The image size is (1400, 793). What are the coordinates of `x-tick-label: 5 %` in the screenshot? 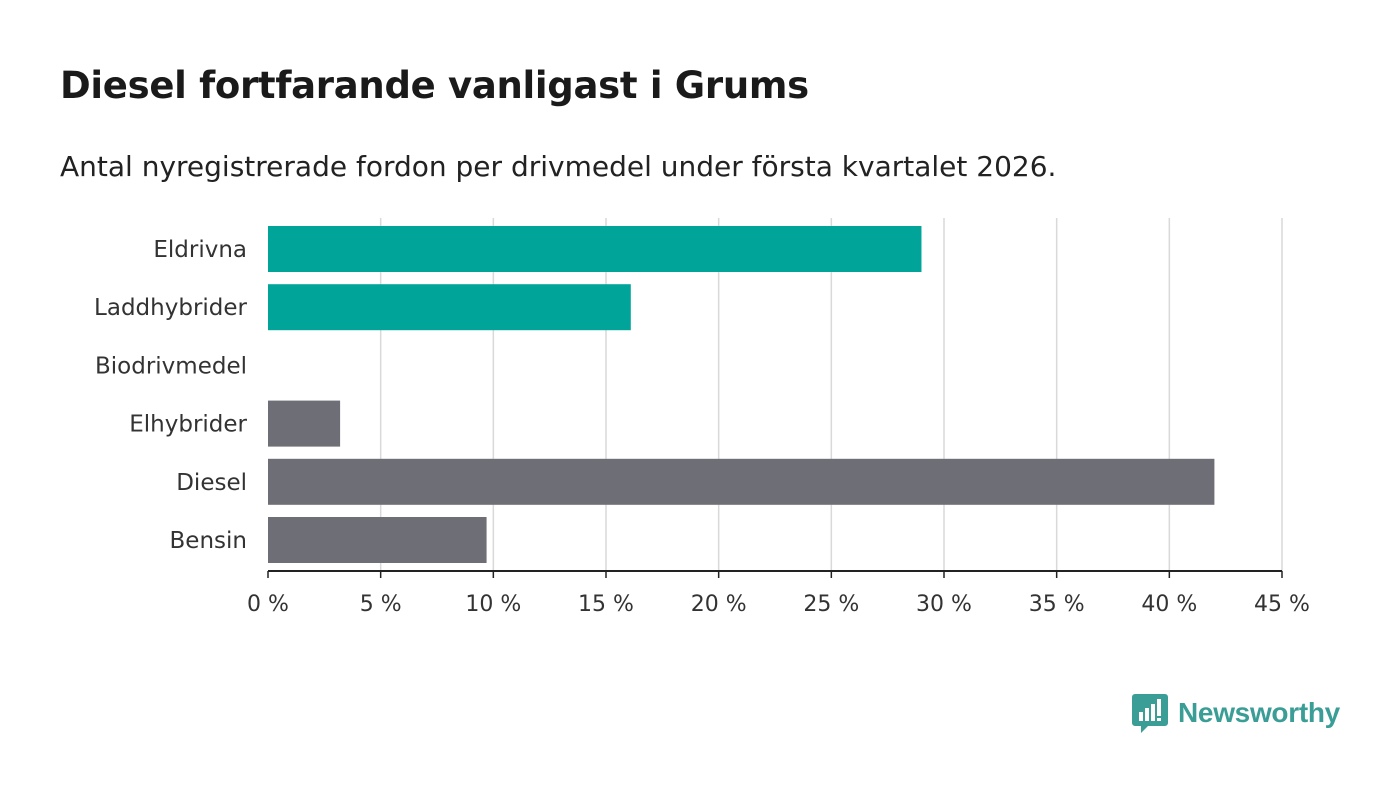 It's located at (381, 604).